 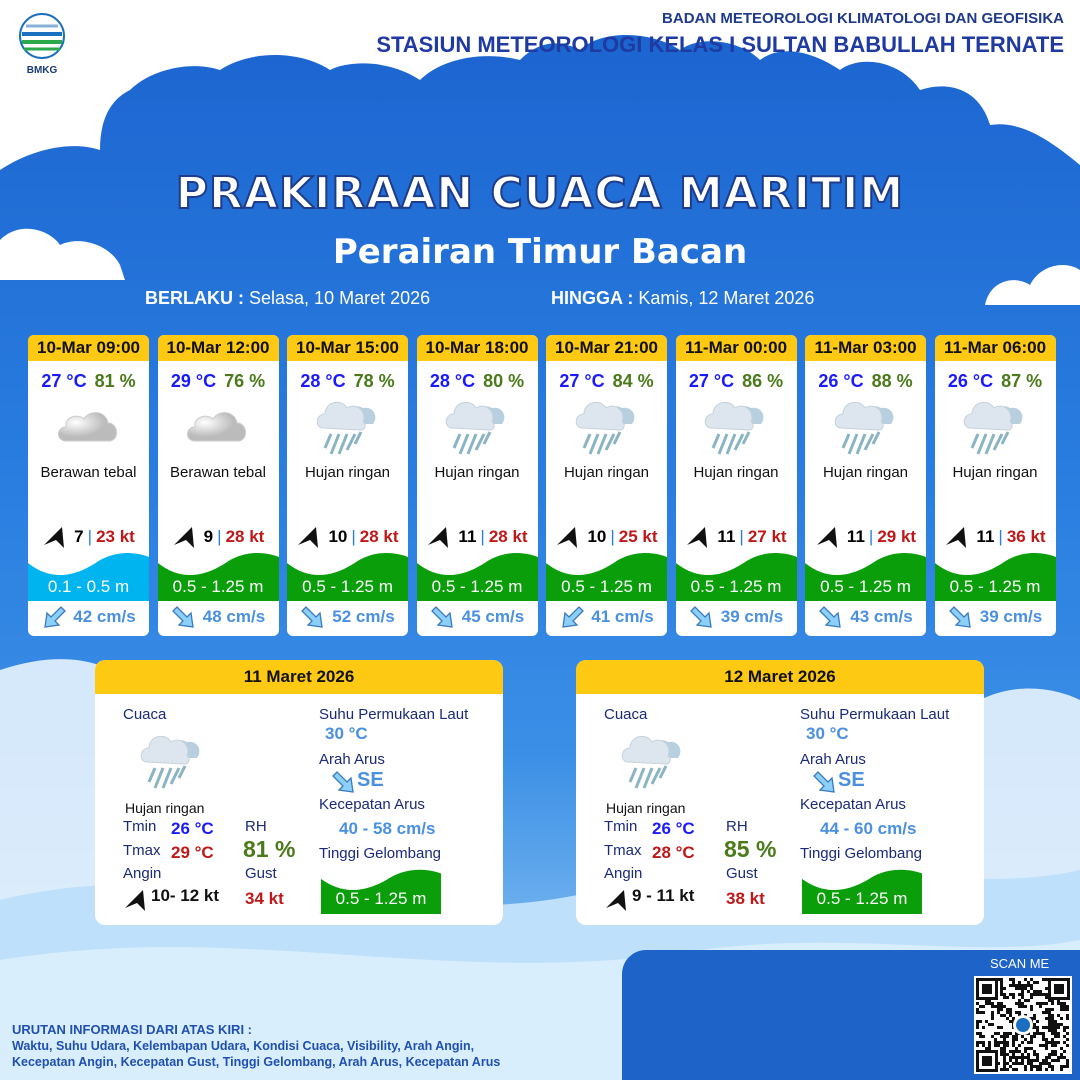 What do you see at coordinates (79, 536) in the screenshot?
I see `wind-speed: 7` at bounding box center [79, 536].